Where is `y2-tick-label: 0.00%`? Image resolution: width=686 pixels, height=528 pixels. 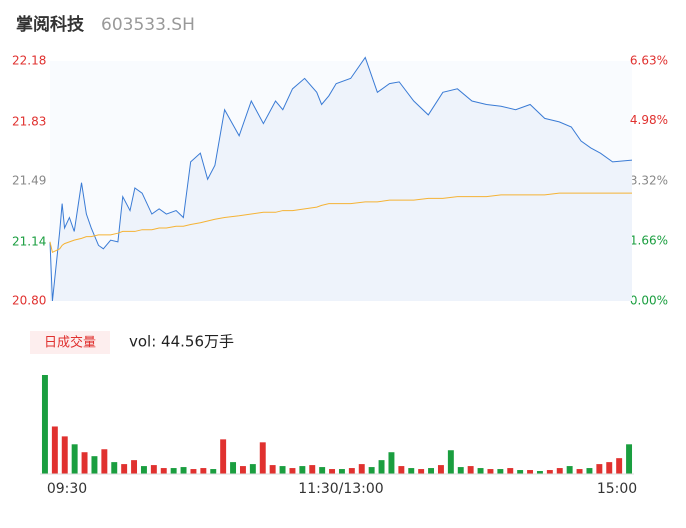
y2-tick-label: 0.00% is located at coordinates (649, 301).